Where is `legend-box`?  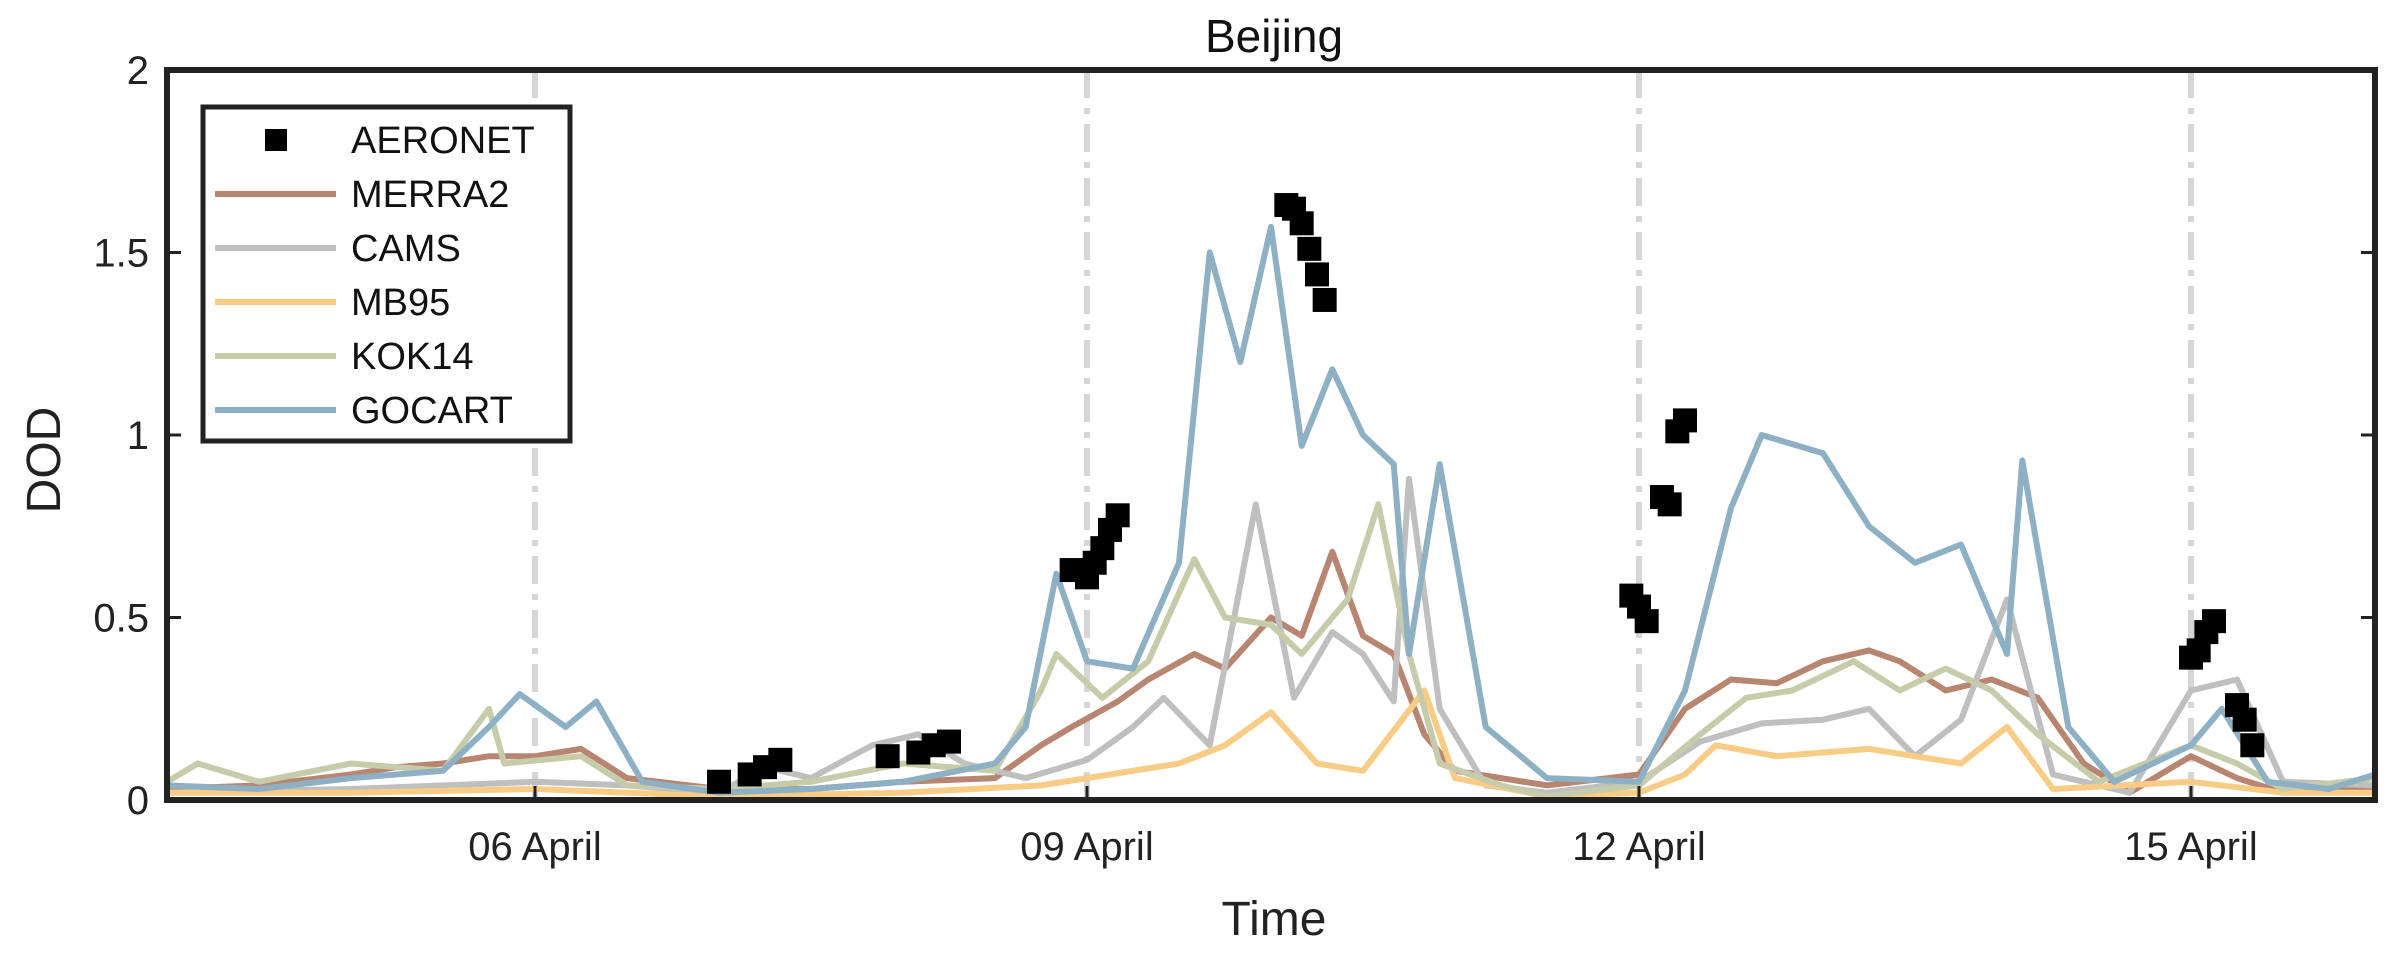
legend-box is located at coordinates (386, 274).